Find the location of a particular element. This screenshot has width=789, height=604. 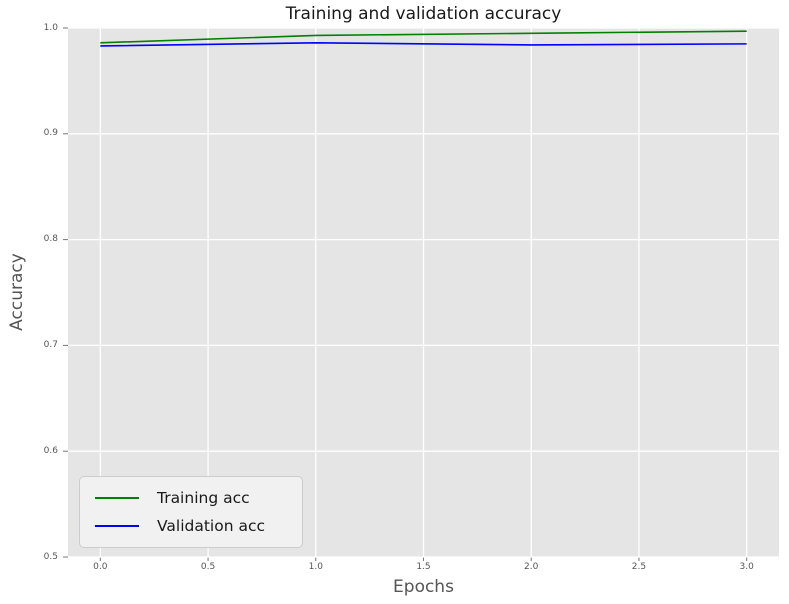

x-tick-label: 2.0 is located at coordinates (531, 567).